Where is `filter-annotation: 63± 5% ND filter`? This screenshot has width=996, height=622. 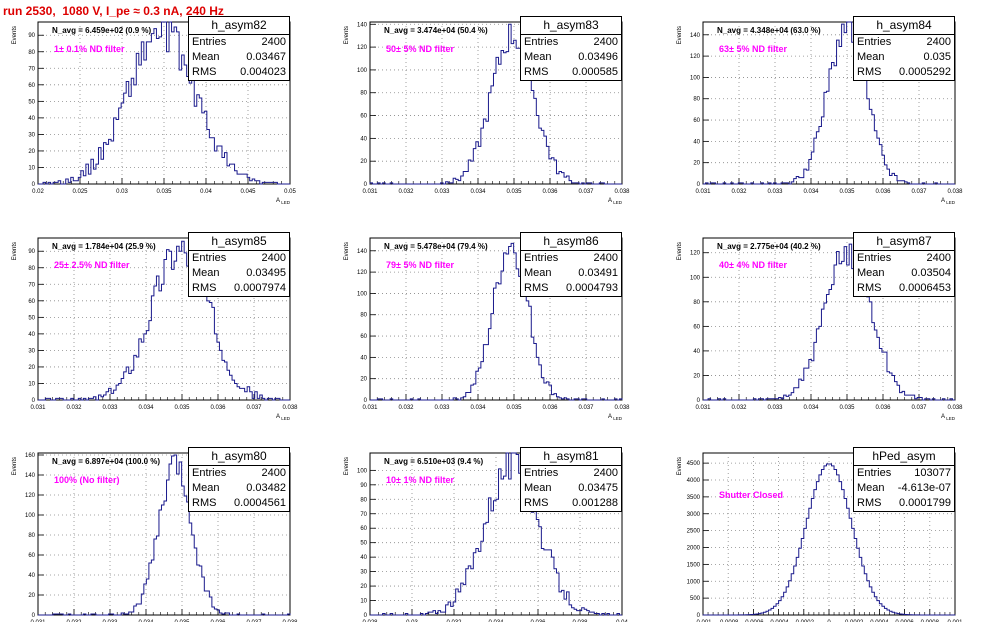 filter-annotation: 63± 5% ND filter is located at coordinates (753, 49).